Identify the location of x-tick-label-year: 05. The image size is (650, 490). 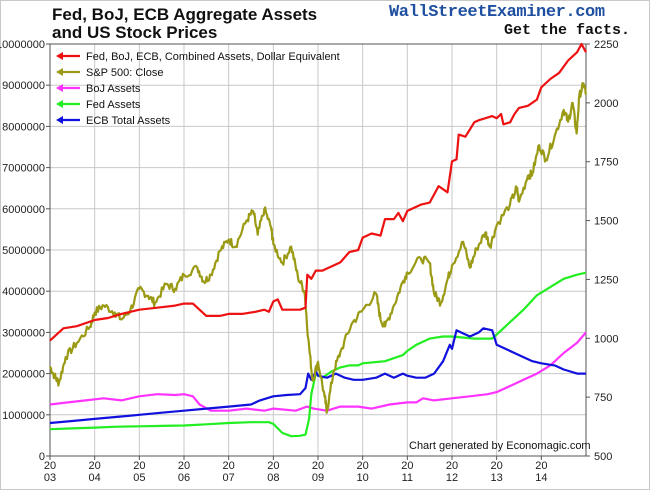
(139, 478).